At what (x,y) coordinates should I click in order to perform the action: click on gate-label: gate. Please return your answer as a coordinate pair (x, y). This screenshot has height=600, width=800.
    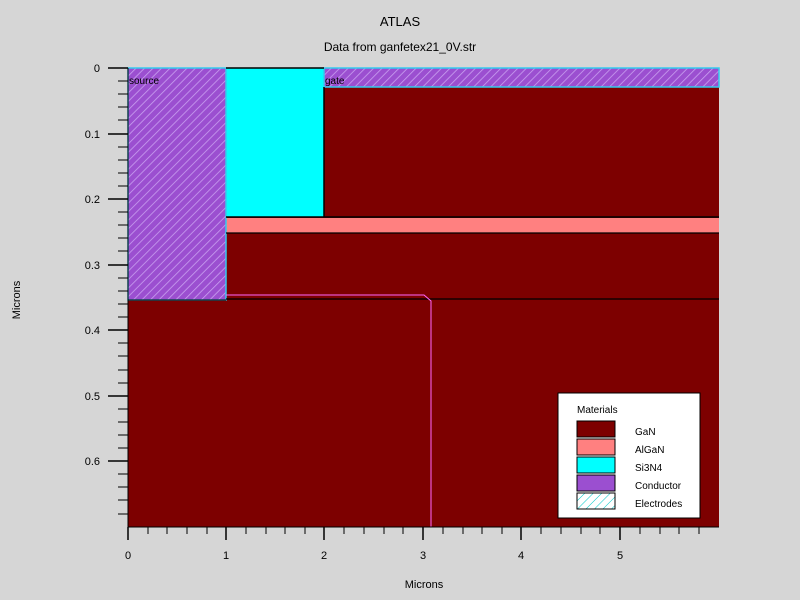
    Looking at the image, I should click on (335, 81).